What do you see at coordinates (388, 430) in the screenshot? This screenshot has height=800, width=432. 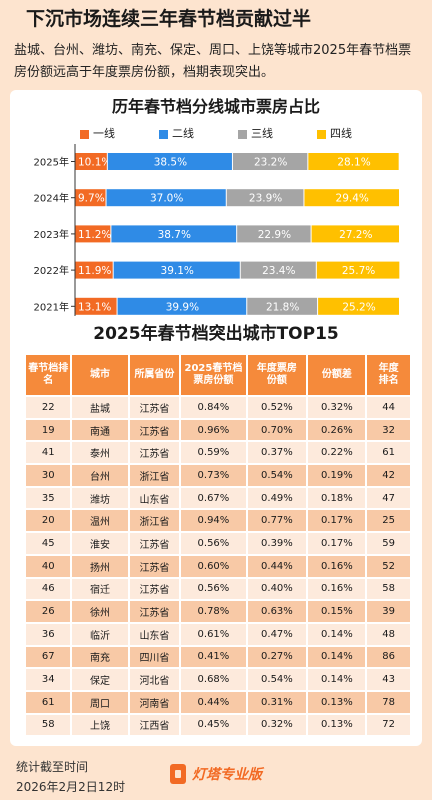 I see `table-cell: 32` at bounding box center [388, 430].